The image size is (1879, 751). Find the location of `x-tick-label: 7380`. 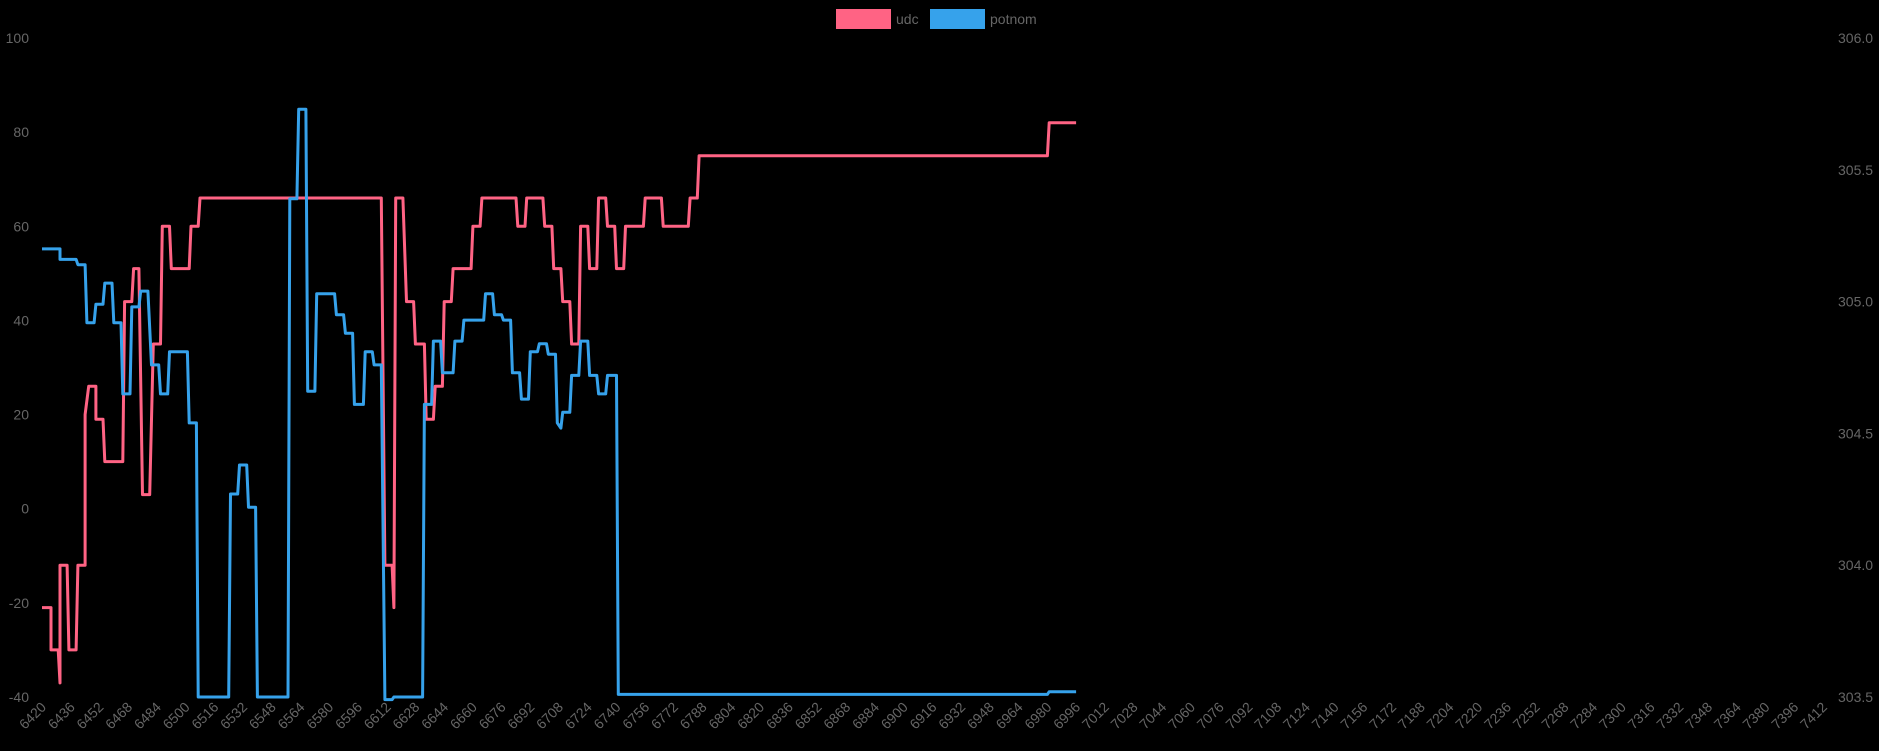

x-tick-label: 7380 is located at coordinates (1755, 715).